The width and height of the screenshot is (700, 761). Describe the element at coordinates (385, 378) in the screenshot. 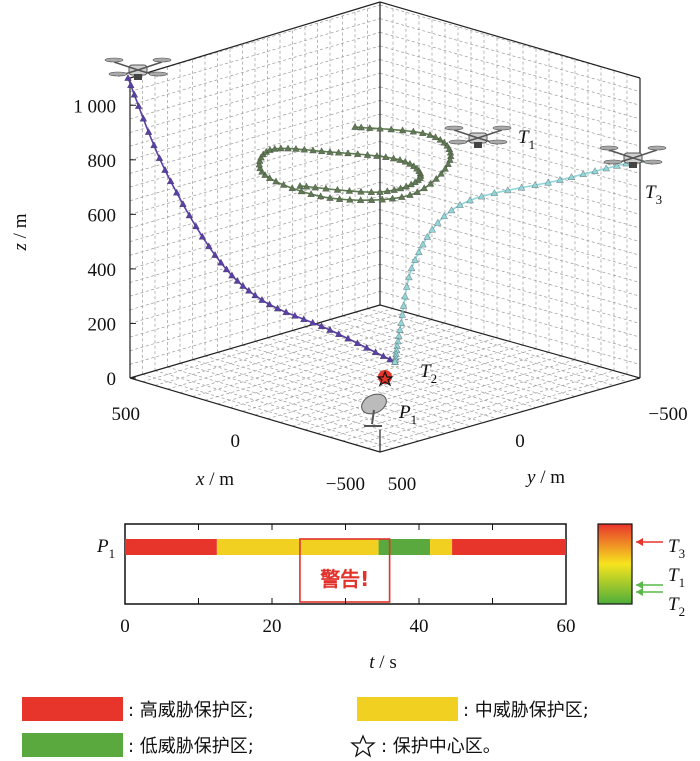

I see `protection-center-star-icon` at that location.